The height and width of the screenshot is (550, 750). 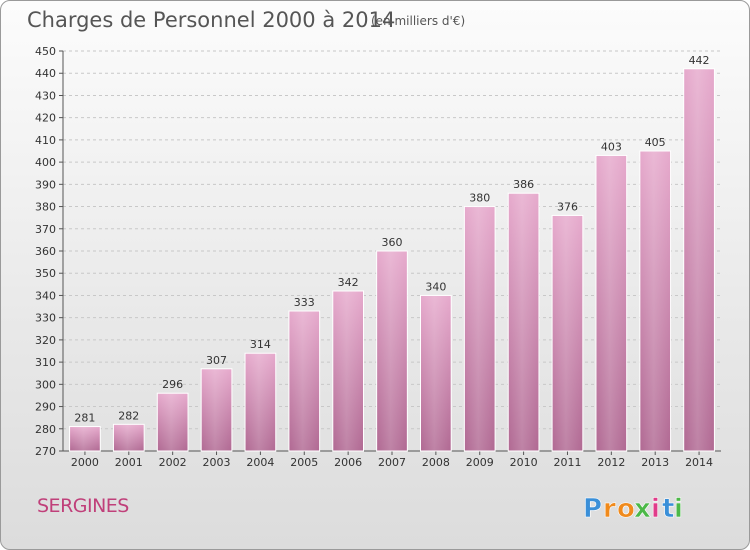 What do you see at coordinates (45, 207) in the screenshot?
I see `y-tick-label: 380` at bounding box center [45, 207].